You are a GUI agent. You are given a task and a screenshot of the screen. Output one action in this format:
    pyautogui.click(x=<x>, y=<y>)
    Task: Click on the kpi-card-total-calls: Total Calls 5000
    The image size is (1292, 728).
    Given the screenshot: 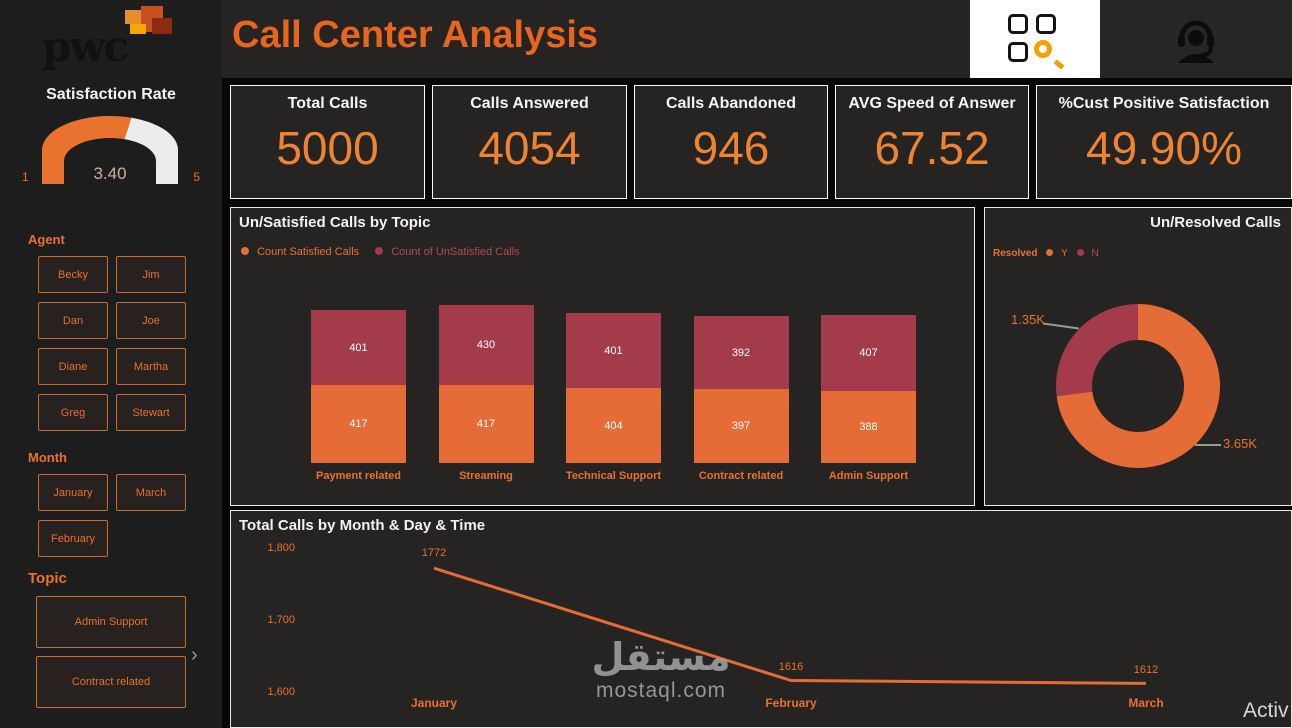 What is the action you would take?
    pyautogui.click(x=327, y=142)
    